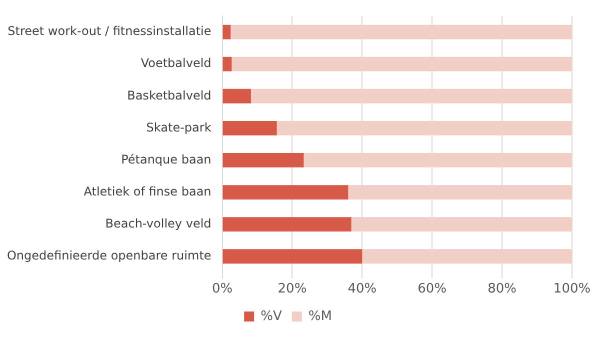 Image resolution: width=600 pixels, height=337 pixels. I want to click on legend-label: %V, so click(271, 316).